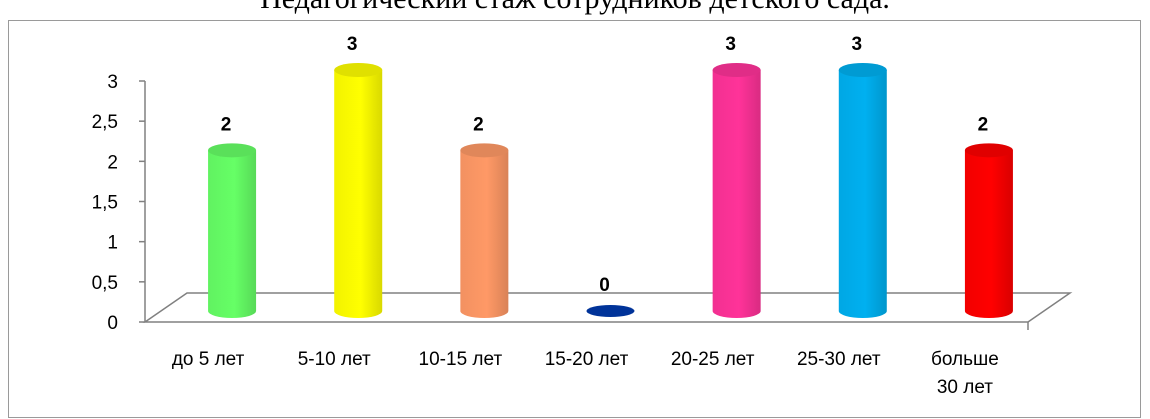 This screenshot has height=419, width=1150. I want to click on y-tick-label: 1, so click(112, 243).